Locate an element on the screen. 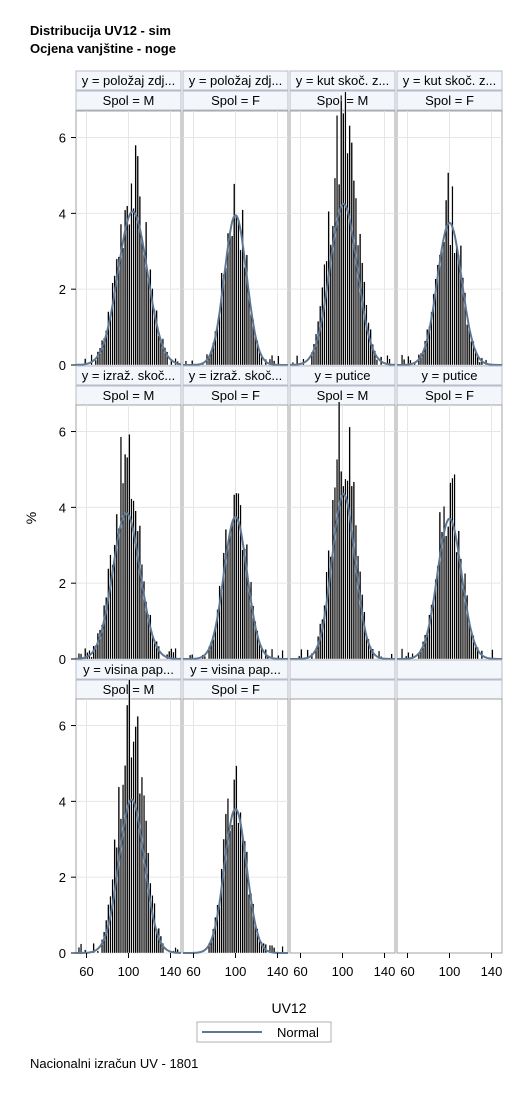 The height and width of the screenshot is (1096, 529). normal-curve is located at coordinates (235, 290).